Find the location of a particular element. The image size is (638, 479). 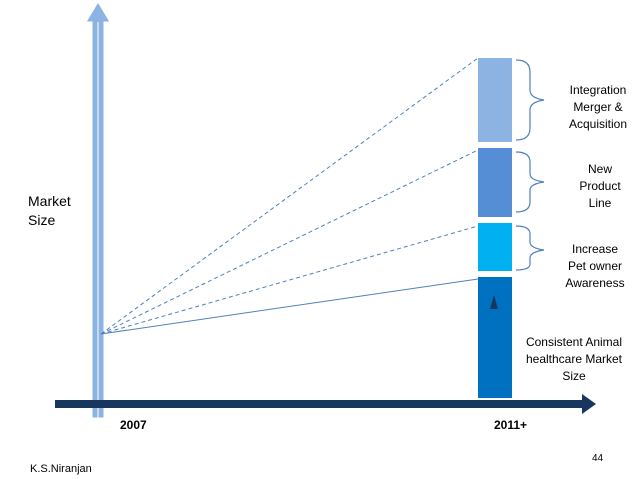

x-end-label: 2011+ is located at coordinates (510, 425).